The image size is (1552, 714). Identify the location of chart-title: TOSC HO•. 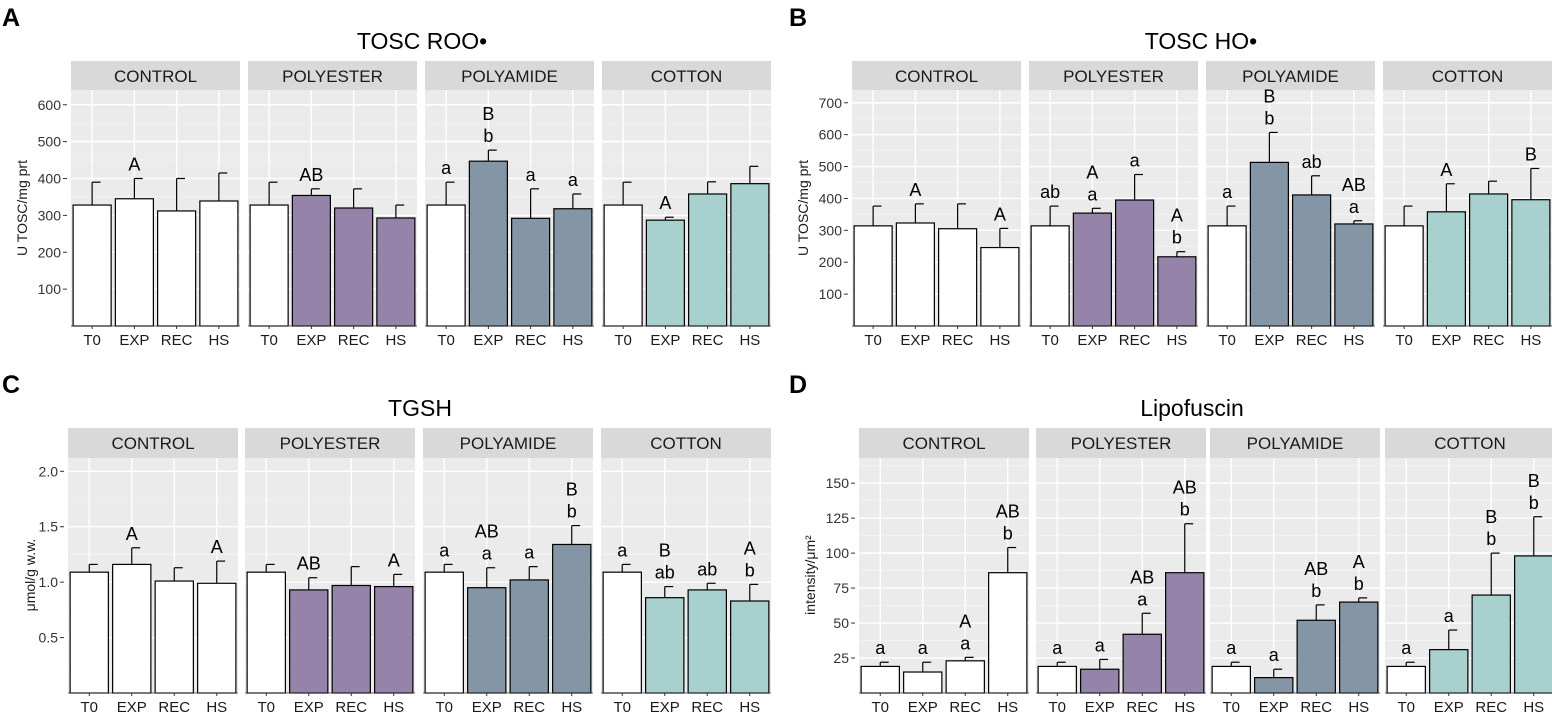
(1201, 41).